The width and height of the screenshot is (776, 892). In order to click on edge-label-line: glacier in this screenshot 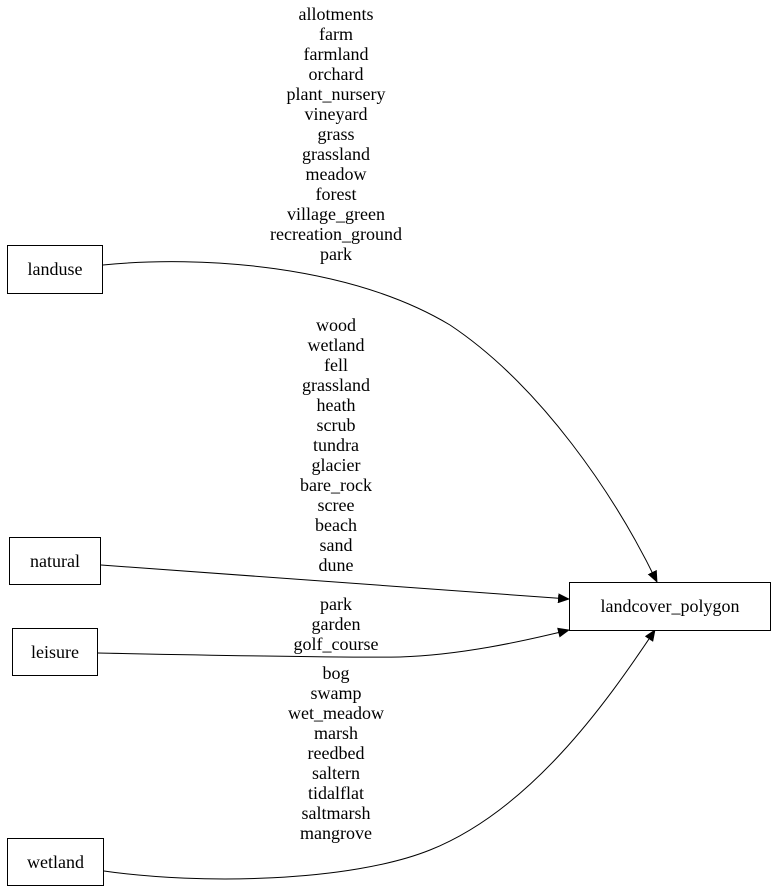, I will do `click(336, 465)`.